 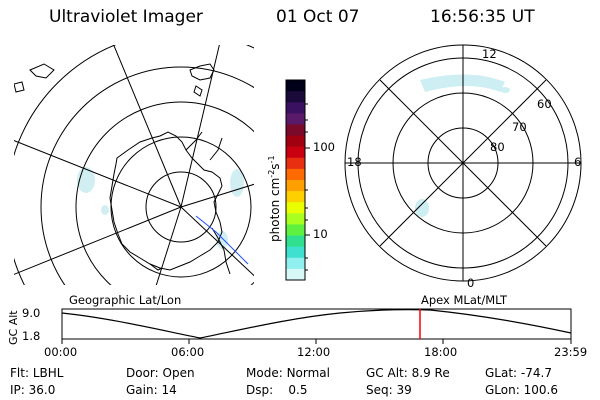 I want to click on colorbar-gradient, so click(x=295, y=180).